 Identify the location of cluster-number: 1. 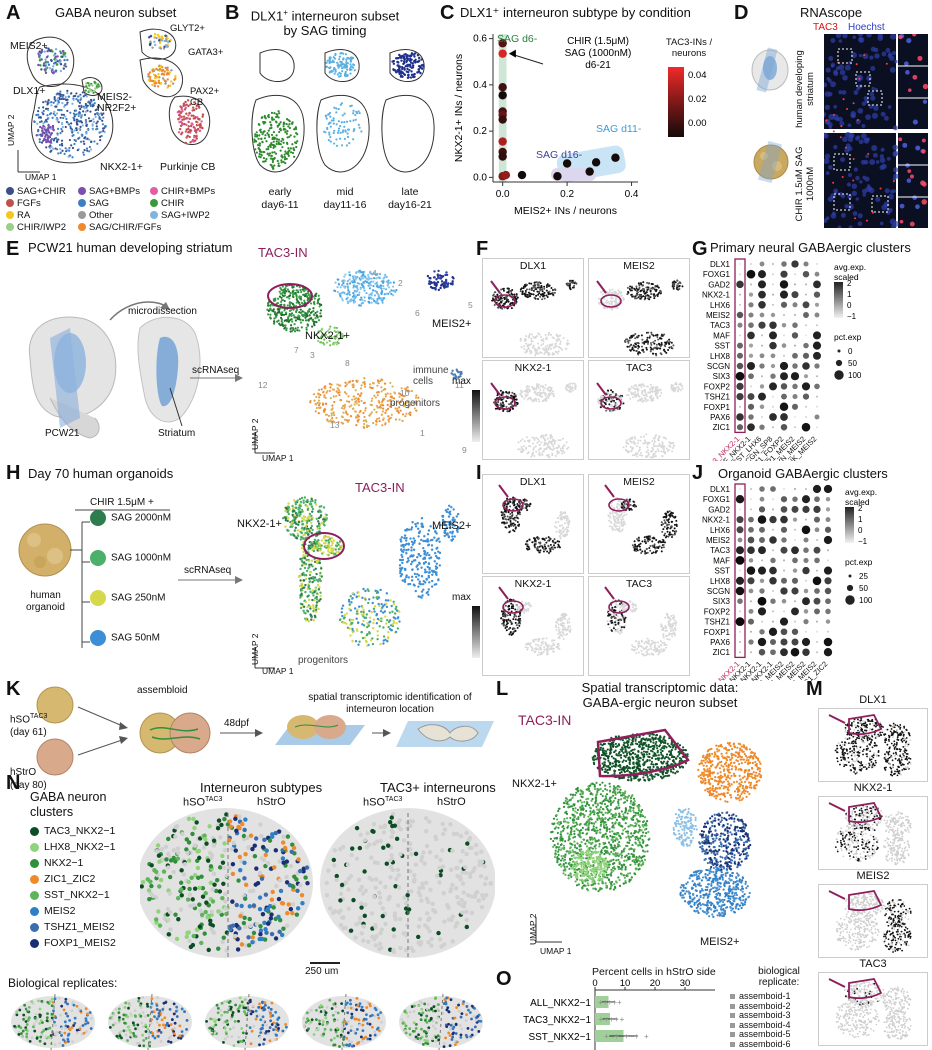
(422, 433).